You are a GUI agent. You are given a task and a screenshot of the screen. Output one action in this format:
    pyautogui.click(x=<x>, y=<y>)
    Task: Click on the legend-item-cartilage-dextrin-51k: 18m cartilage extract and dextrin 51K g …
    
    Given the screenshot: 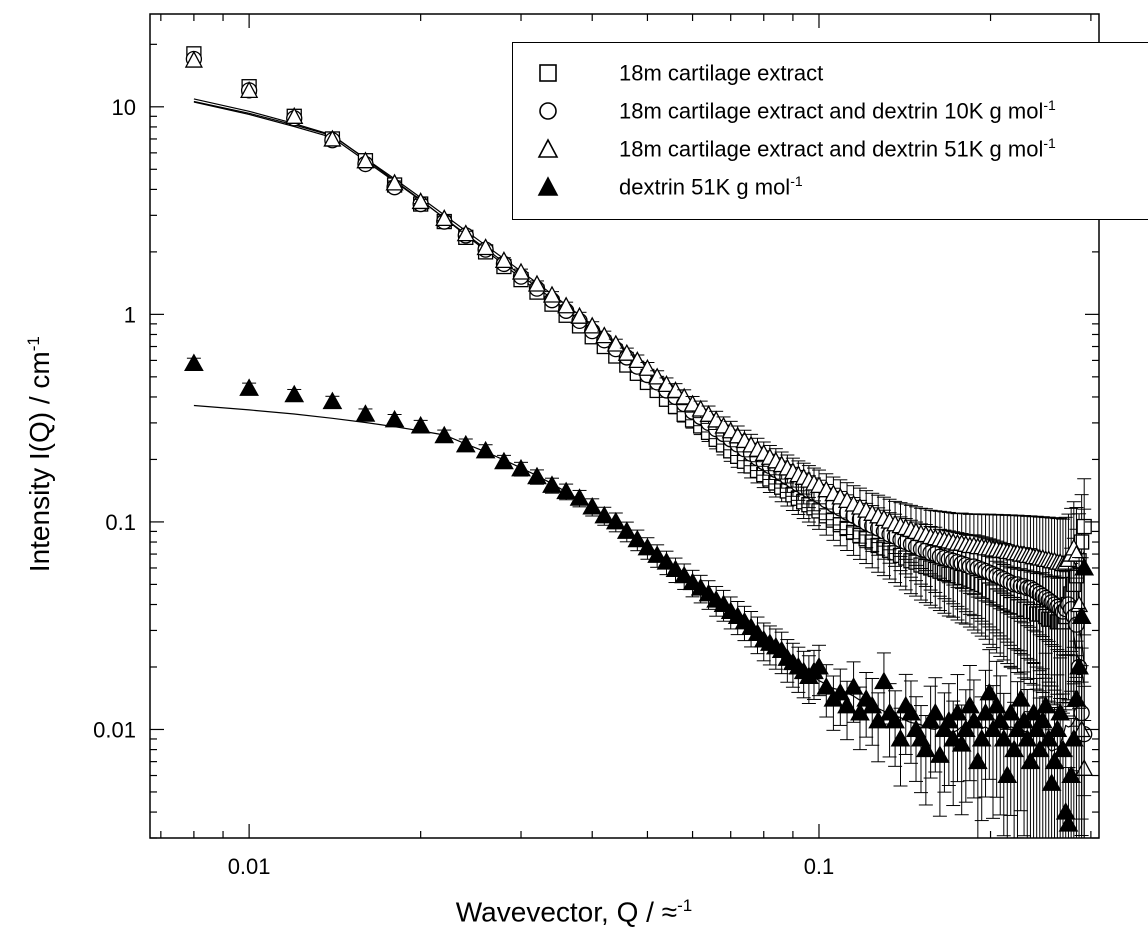 What is the action you would take?
    pyautogui.click(x=830, y=150)
    